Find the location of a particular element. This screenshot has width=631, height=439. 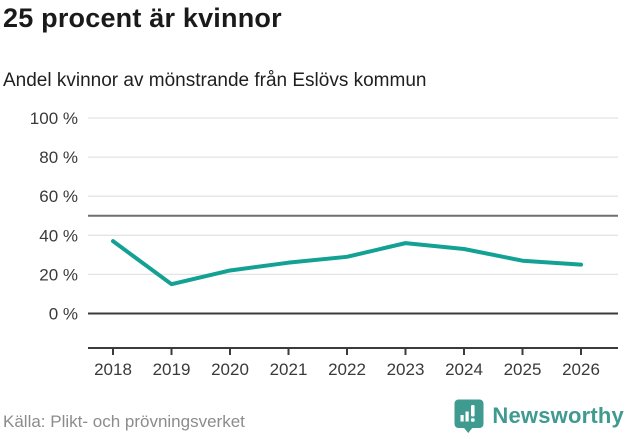

x-tick-label: 2018 is located at coordinates (113, 369).